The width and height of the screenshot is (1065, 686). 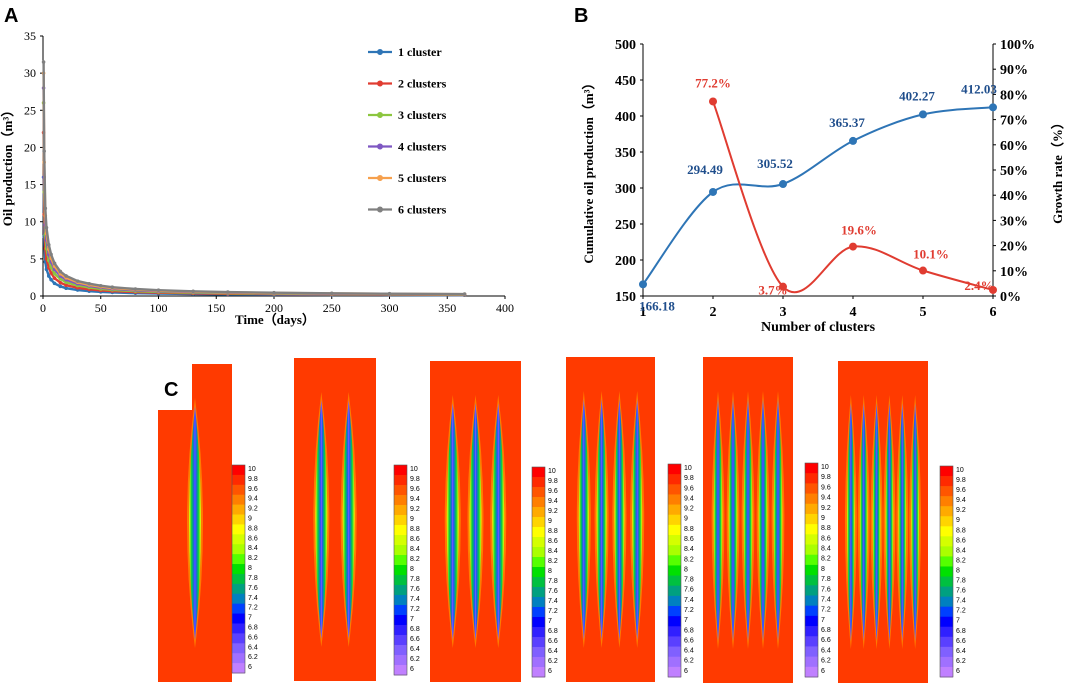 I want to click on b-data-label: 166.18, so click(x=657, y=305).